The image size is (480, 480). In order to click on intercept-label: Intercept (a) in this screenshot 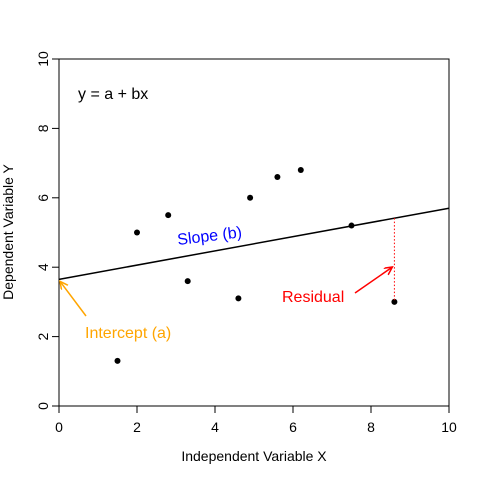, I will do `click(128, 333)`.